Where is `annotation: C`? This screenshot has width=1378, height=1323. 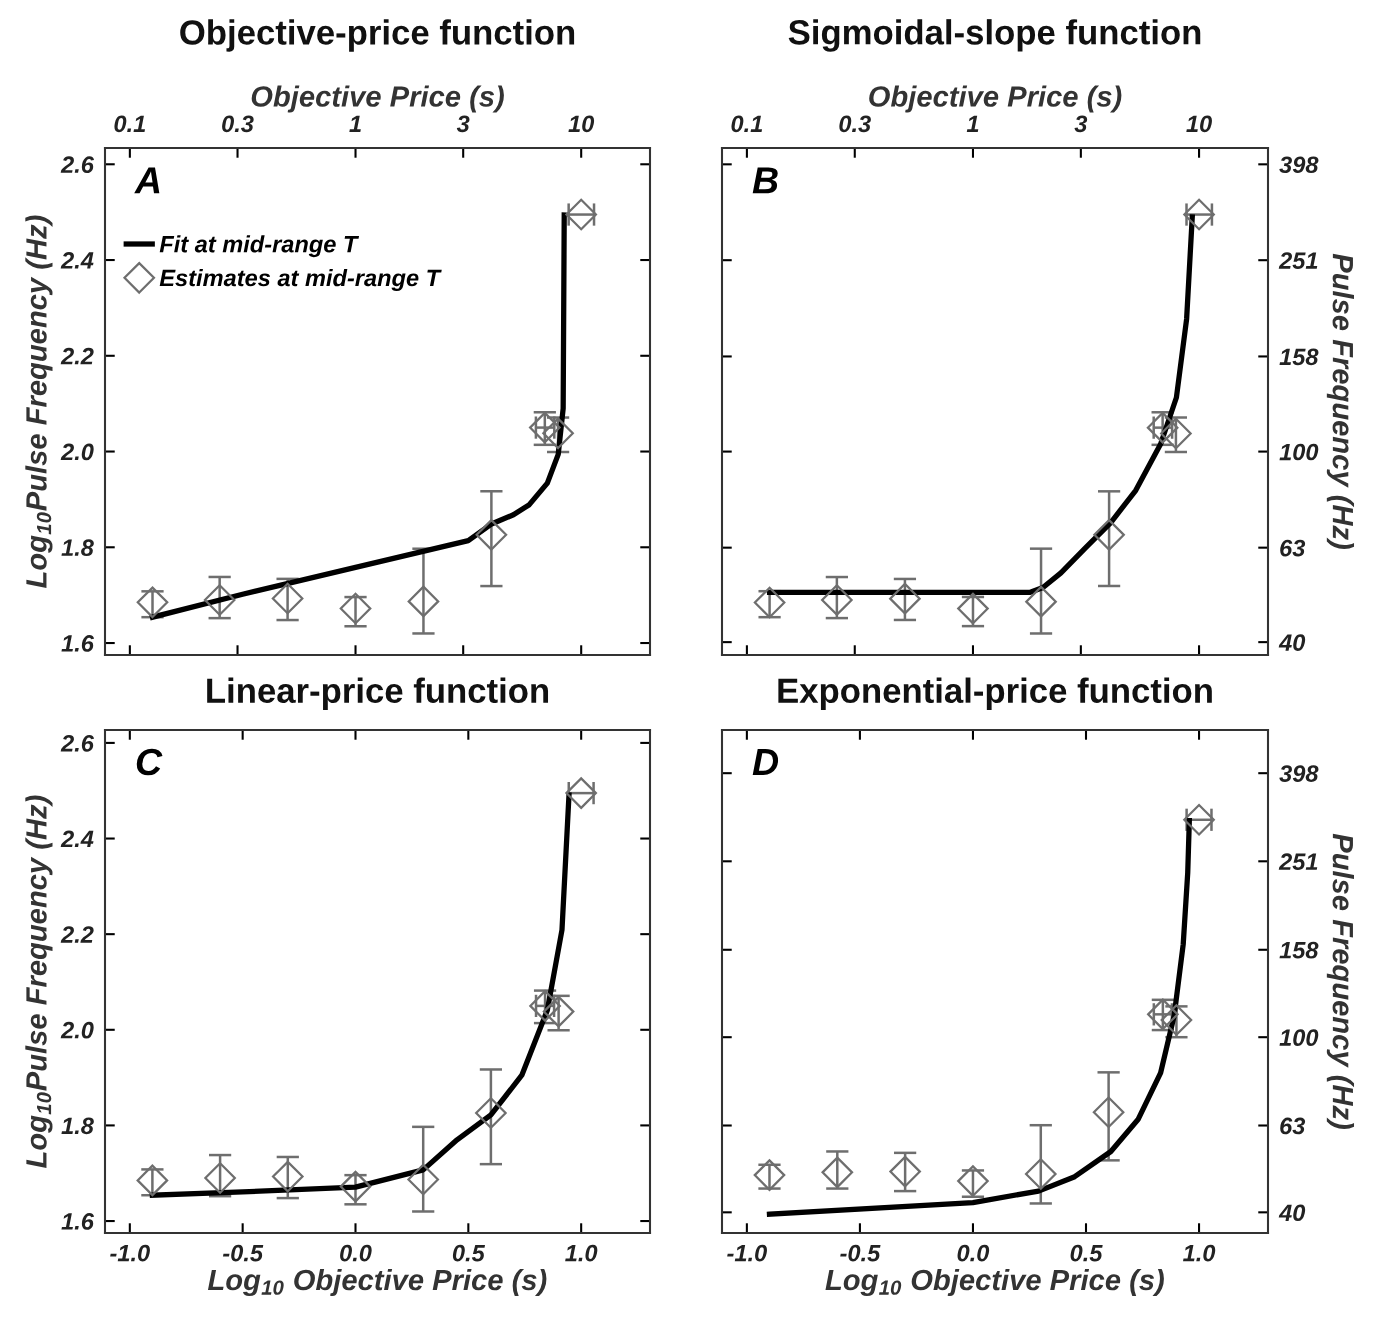 annotation: C is located at coordinates (149, 762).